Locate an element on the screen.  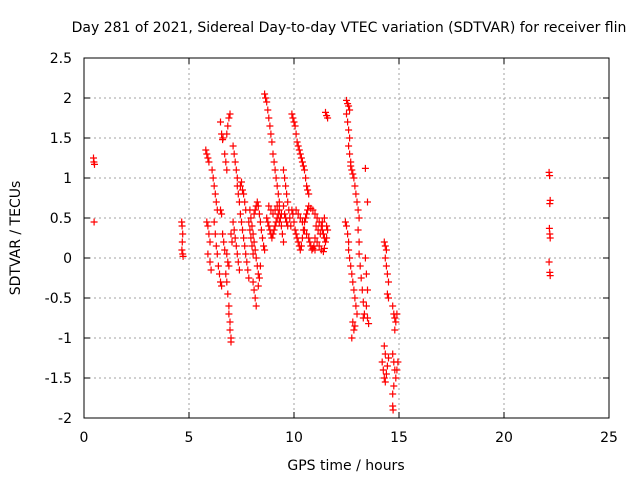
y-tick-label: 1.5 is located at coordinates (61, 139).